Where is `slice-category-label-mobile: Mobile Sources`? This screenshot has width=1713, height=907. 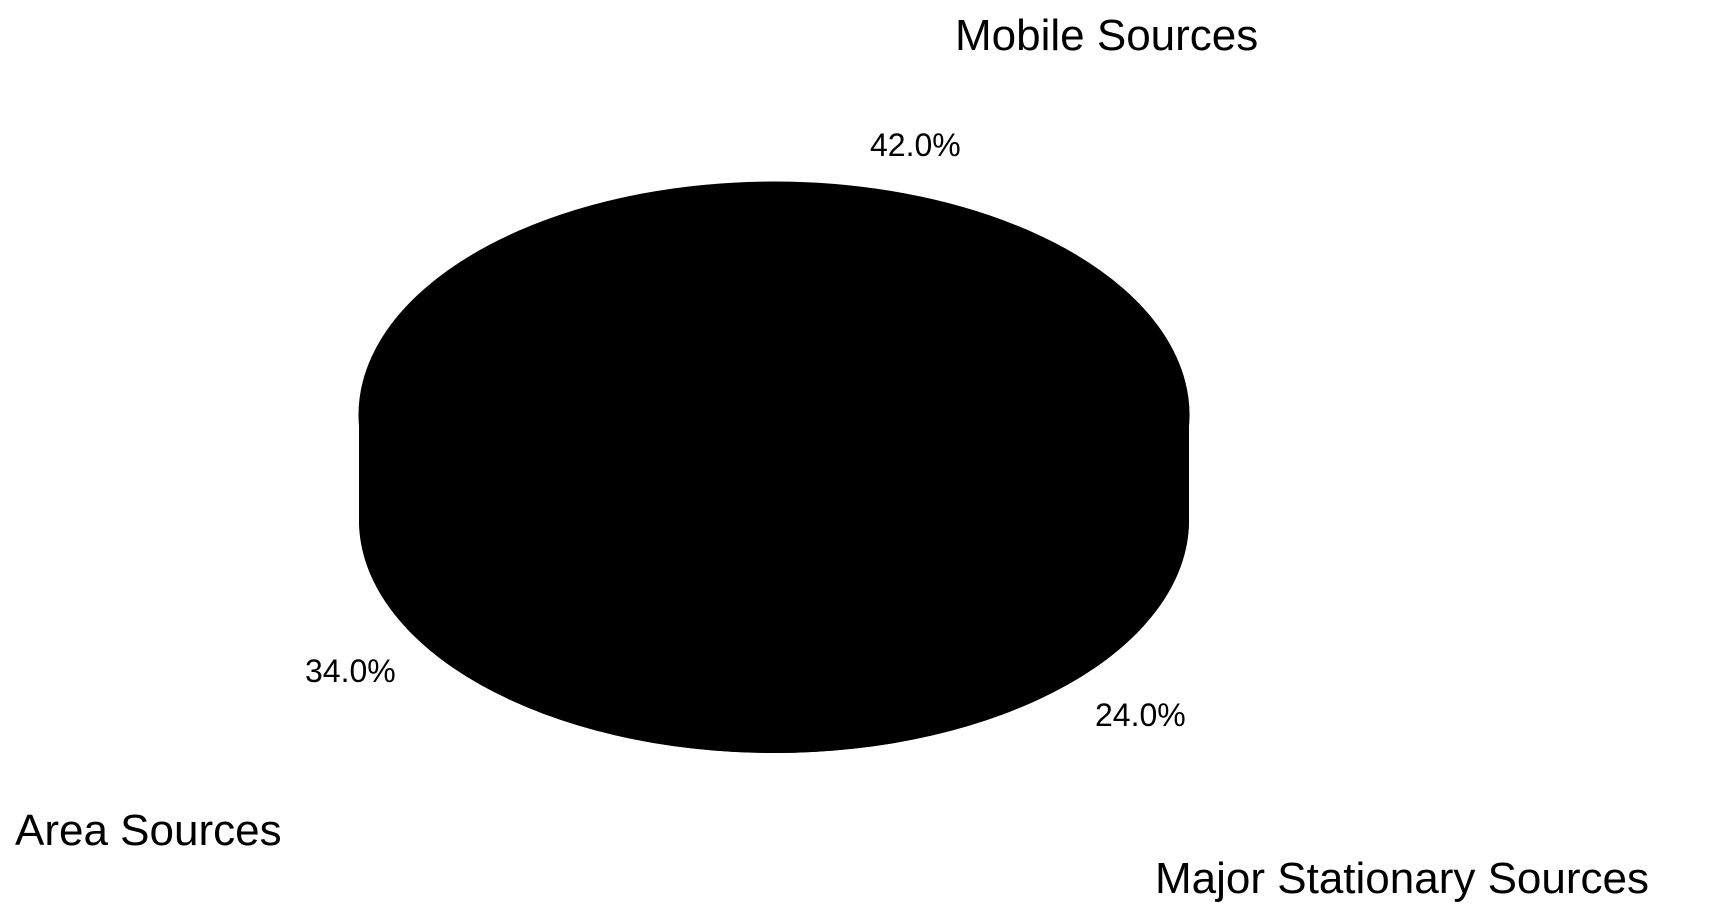
slice-category-label-mobile: Mobile Sources is located at coordinates (1106, 35).